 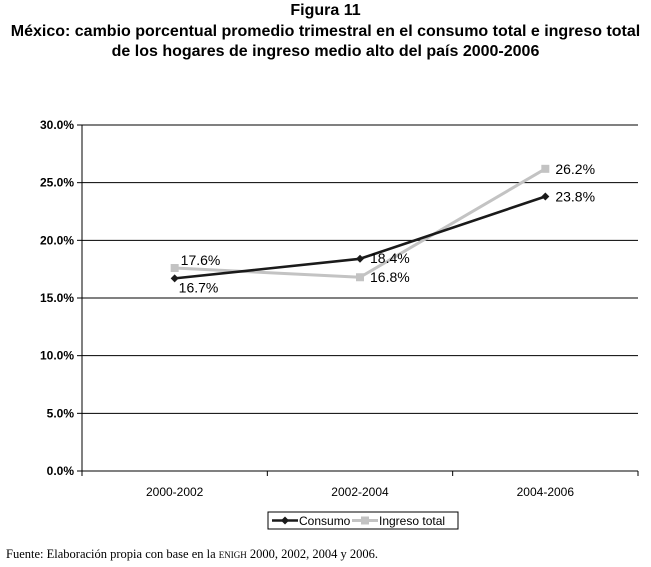 I want to click on series, so click(x=360, y=223).